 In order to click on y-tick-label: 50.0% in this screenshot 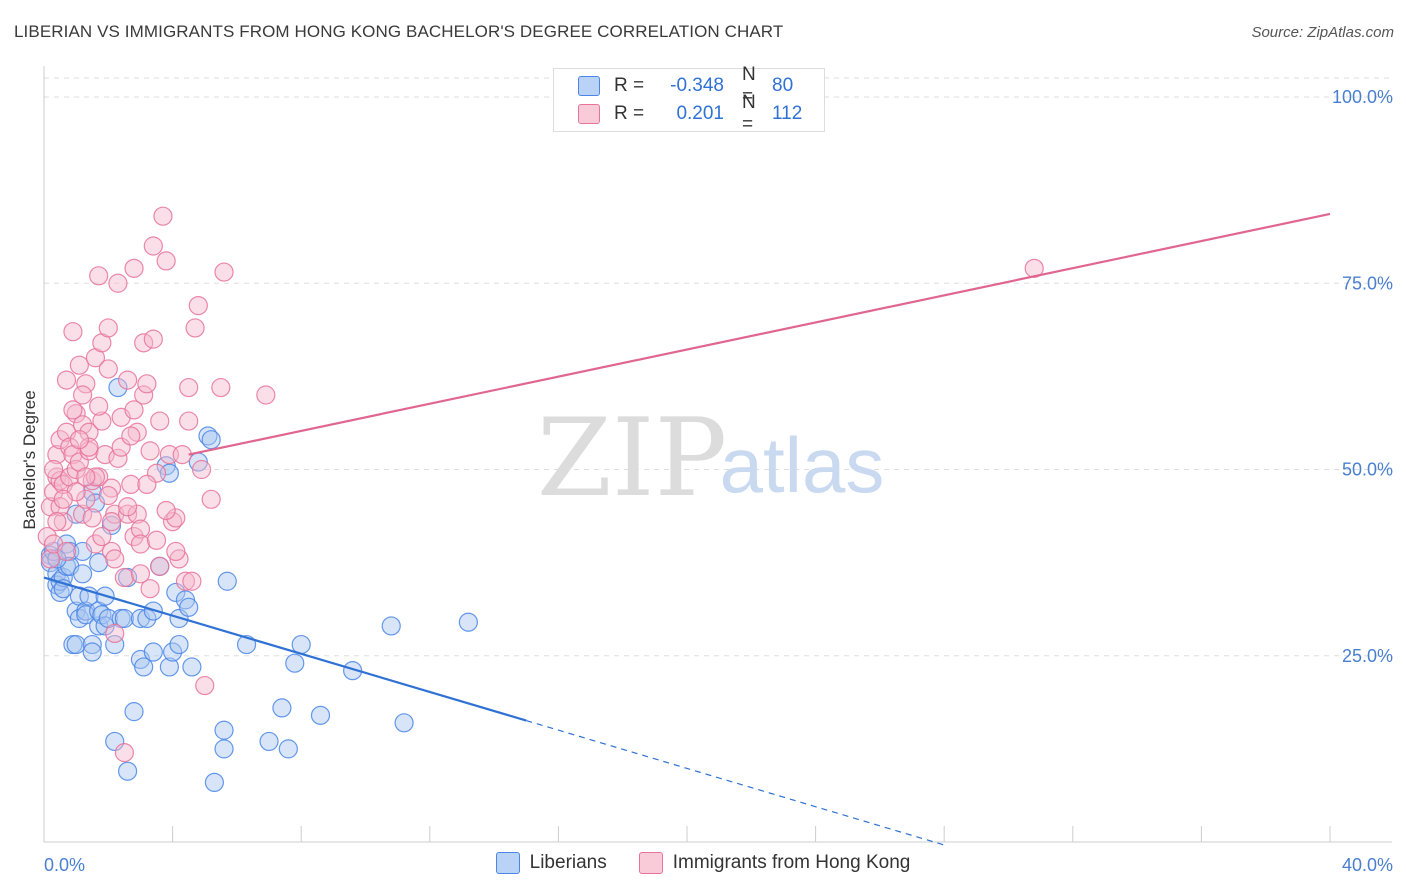, I will do `click(1367, 470)`.